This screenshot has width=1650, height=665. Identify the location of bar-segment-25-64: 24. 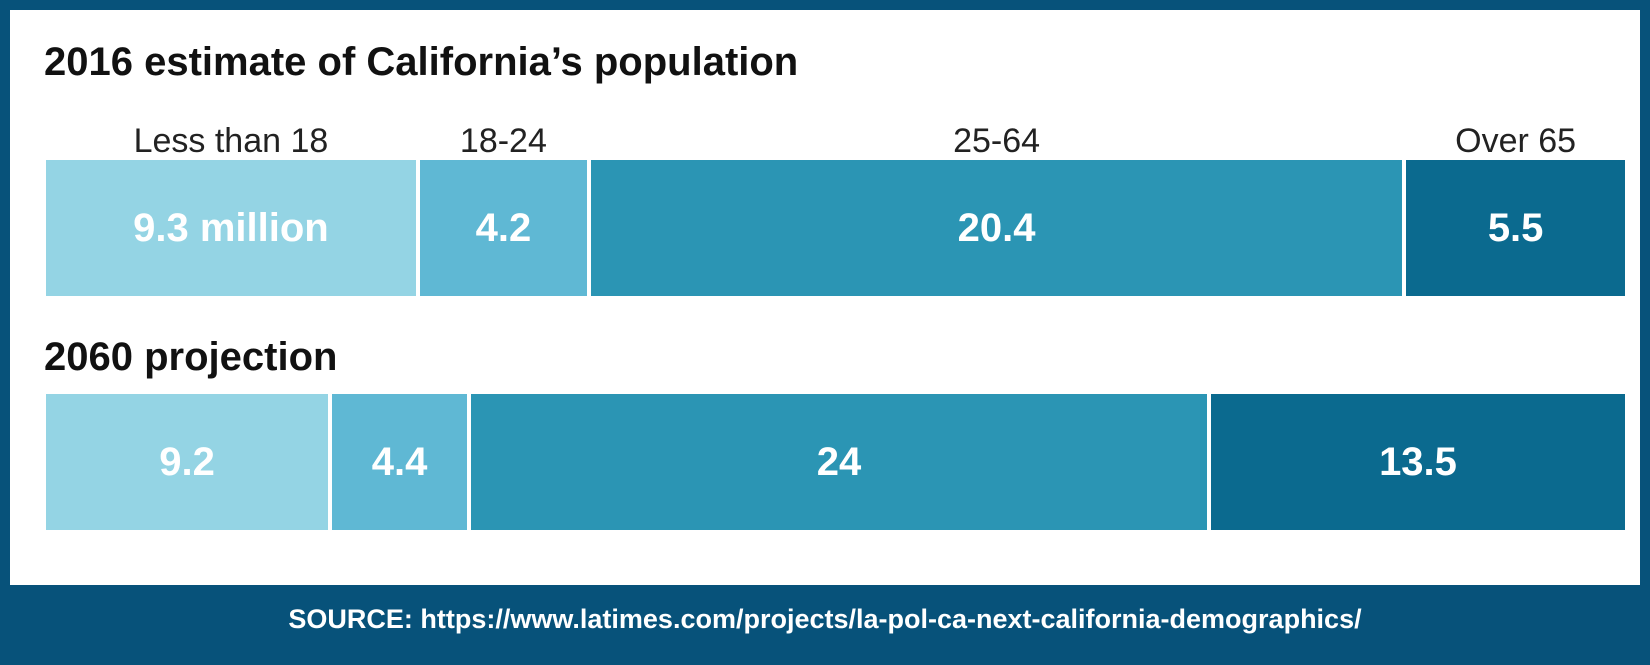
(839, 462).